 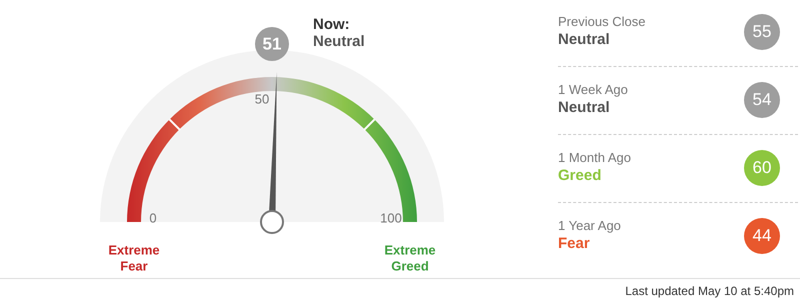 What do you see at coordinates (272, 44) in the screenshot?
I see `data-label: 51` at bounding box center [272, 44].